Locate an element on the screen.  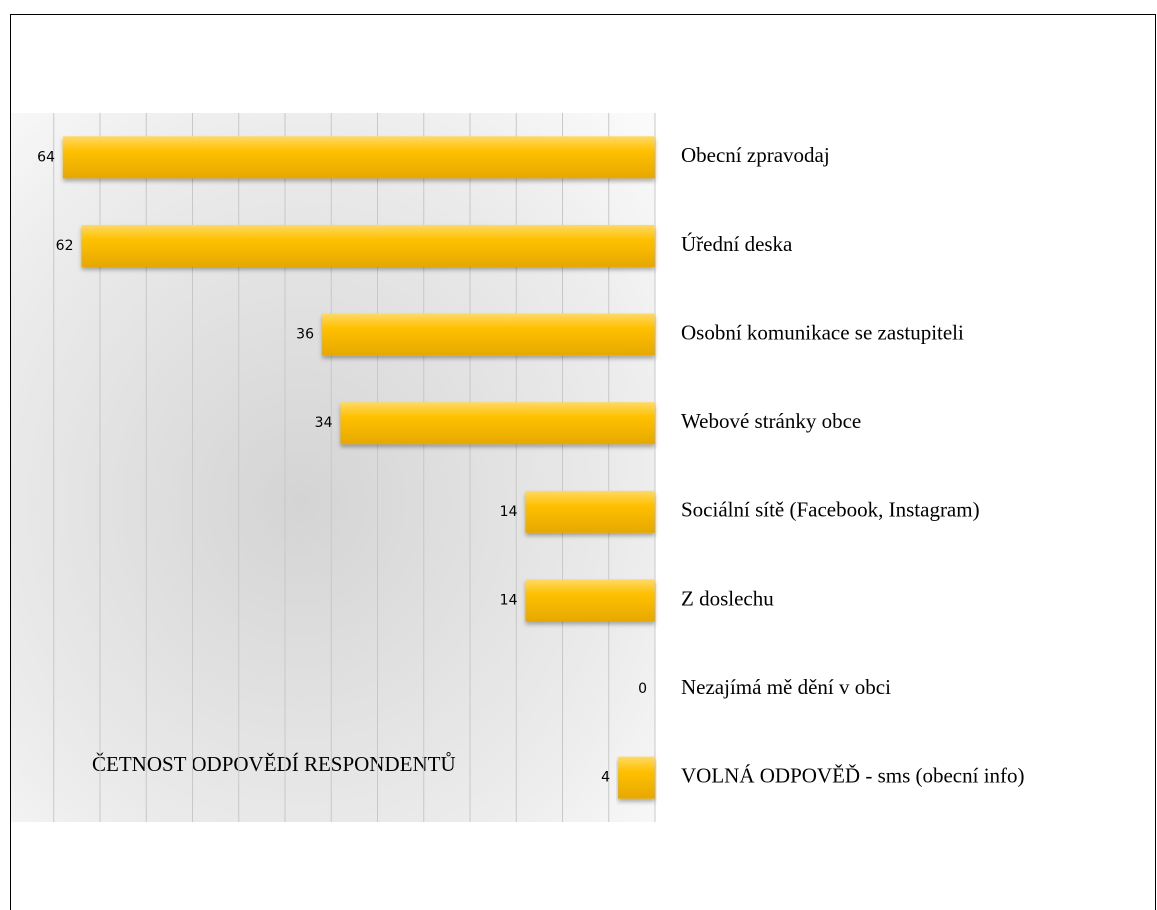
value-label: 34 is located at coordinates (324, 423).